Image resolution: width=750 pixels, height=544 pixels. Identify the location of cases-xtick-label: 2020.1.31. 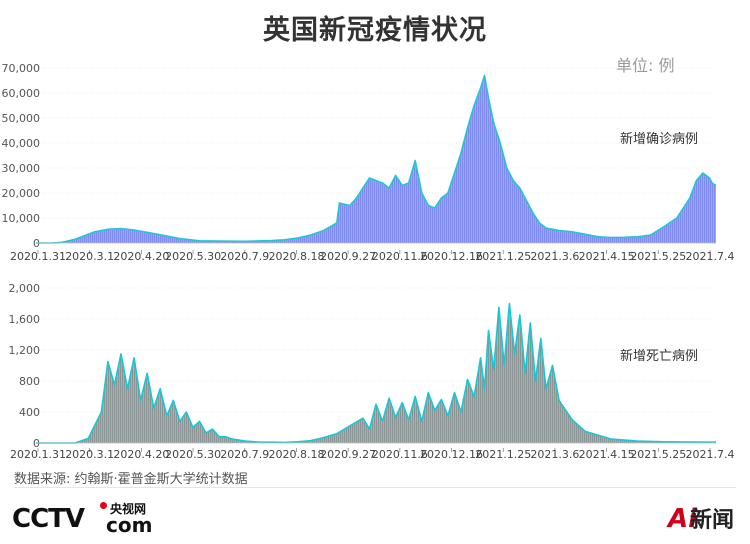
(38, 256).